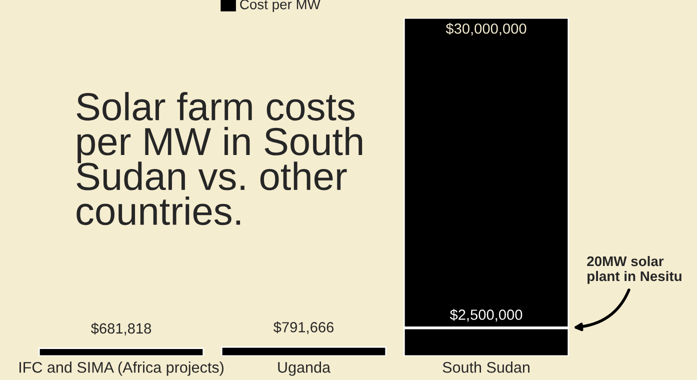  What do you see at coordinates (304, 327) in the screenshot?
I see `data-label: $791,666` at bounding box center [304, 327].